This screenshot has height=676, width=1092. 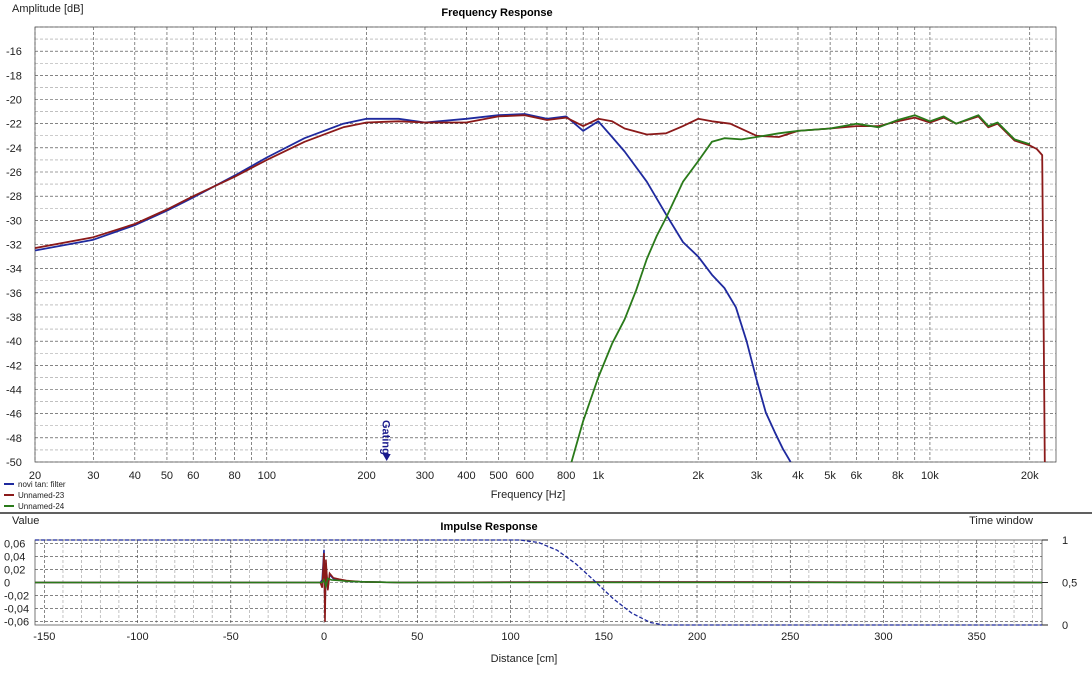 I want to click on y-tick-label: -44, so click(x=14, y=391).